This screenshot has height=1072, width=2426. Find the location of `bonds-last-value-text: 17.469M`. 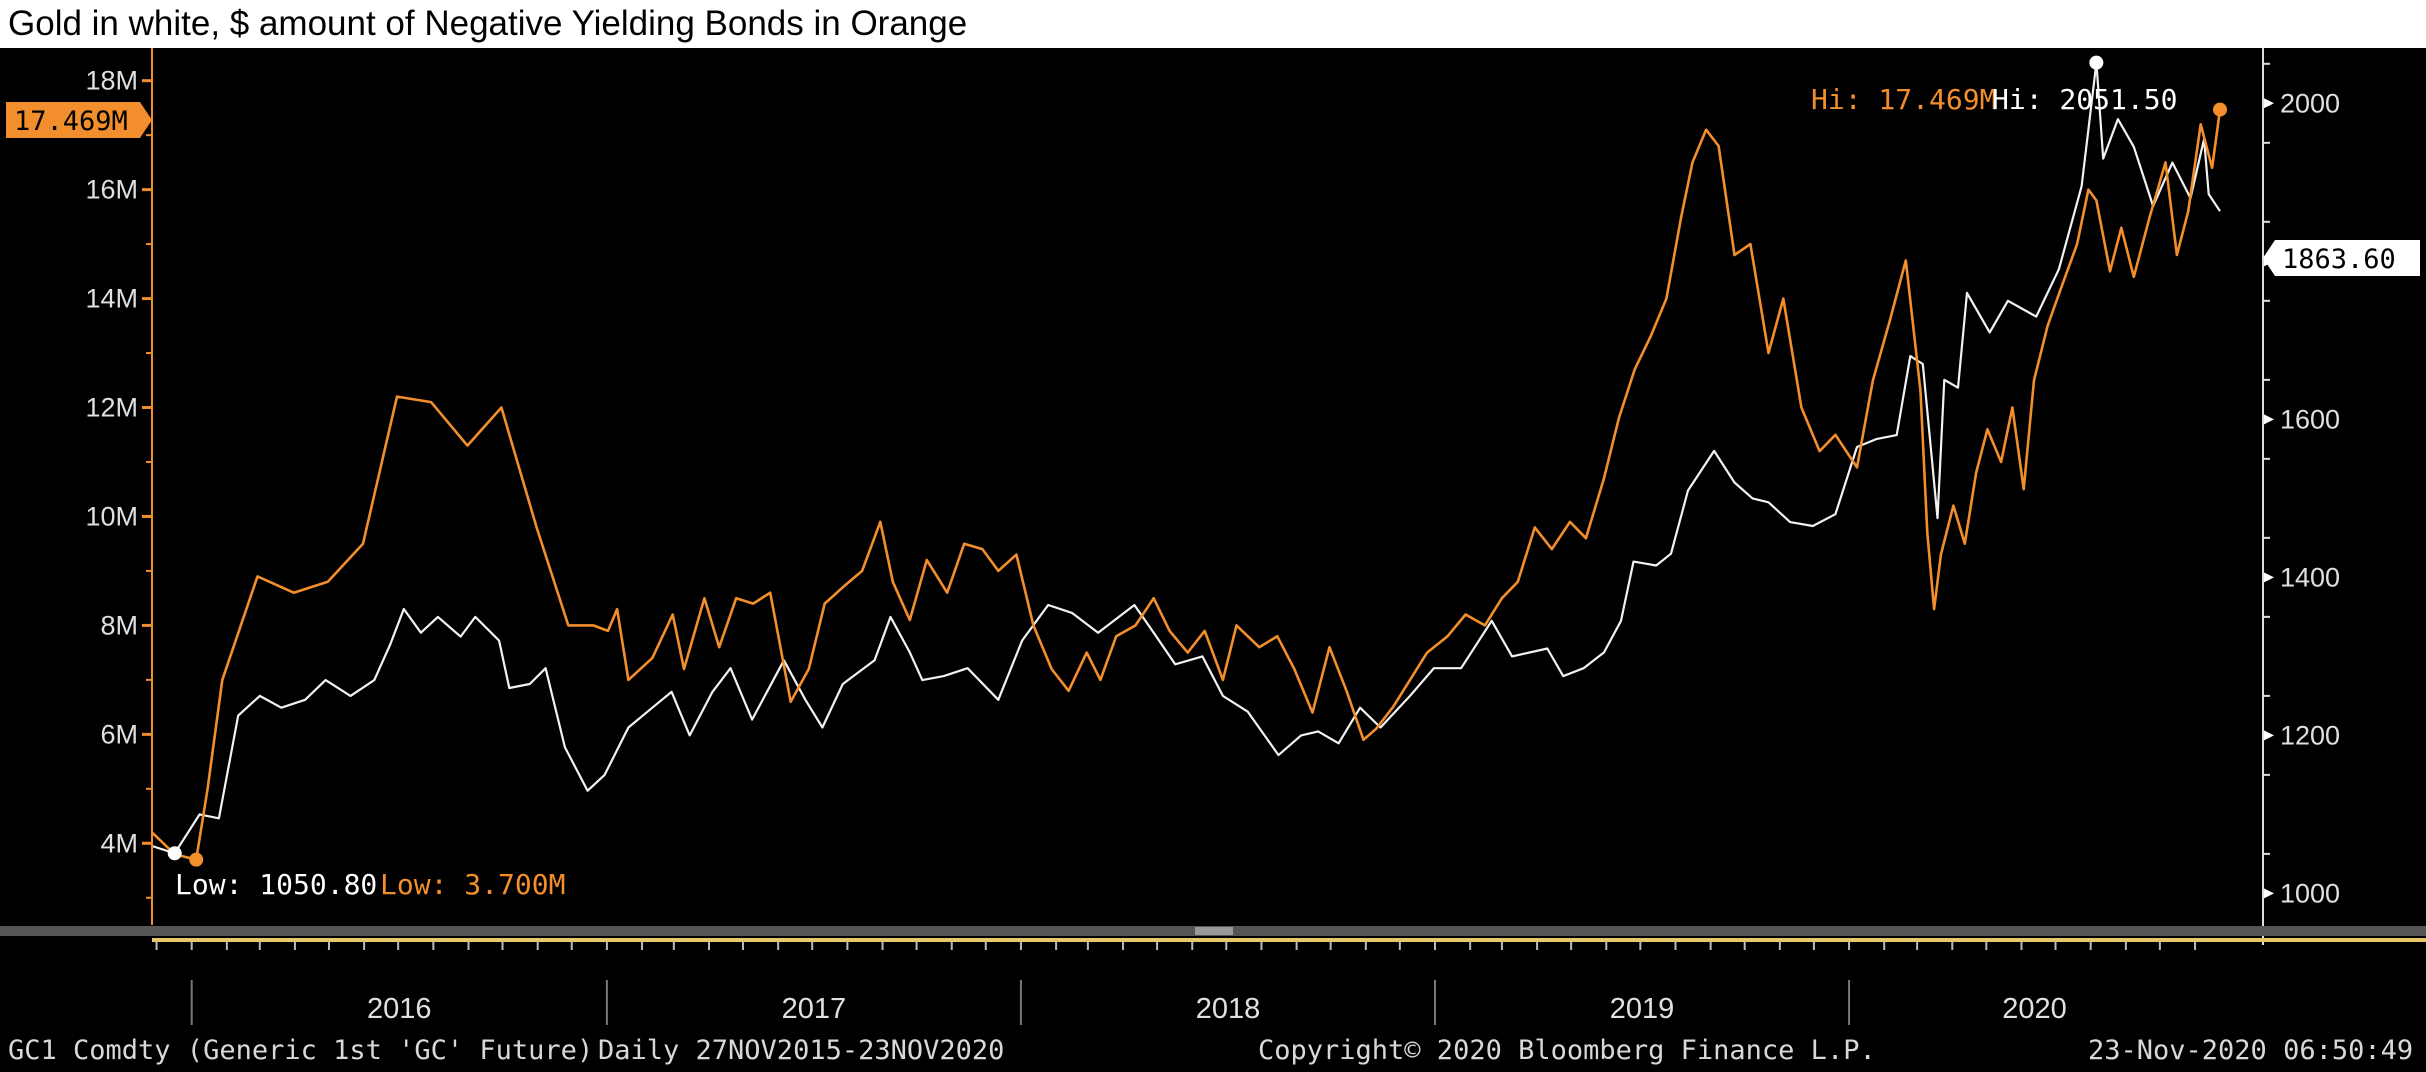

bonds-last-value-text: 17.469M is located at coordinates (71, 121).